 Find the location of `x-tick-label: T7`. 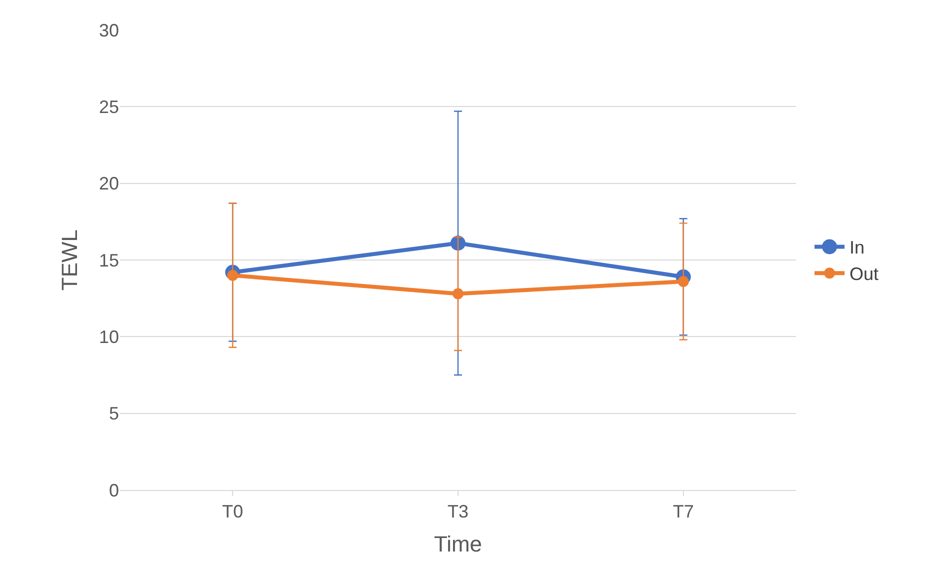

x-tick-label: T7 is located at coordinates (683, 512).